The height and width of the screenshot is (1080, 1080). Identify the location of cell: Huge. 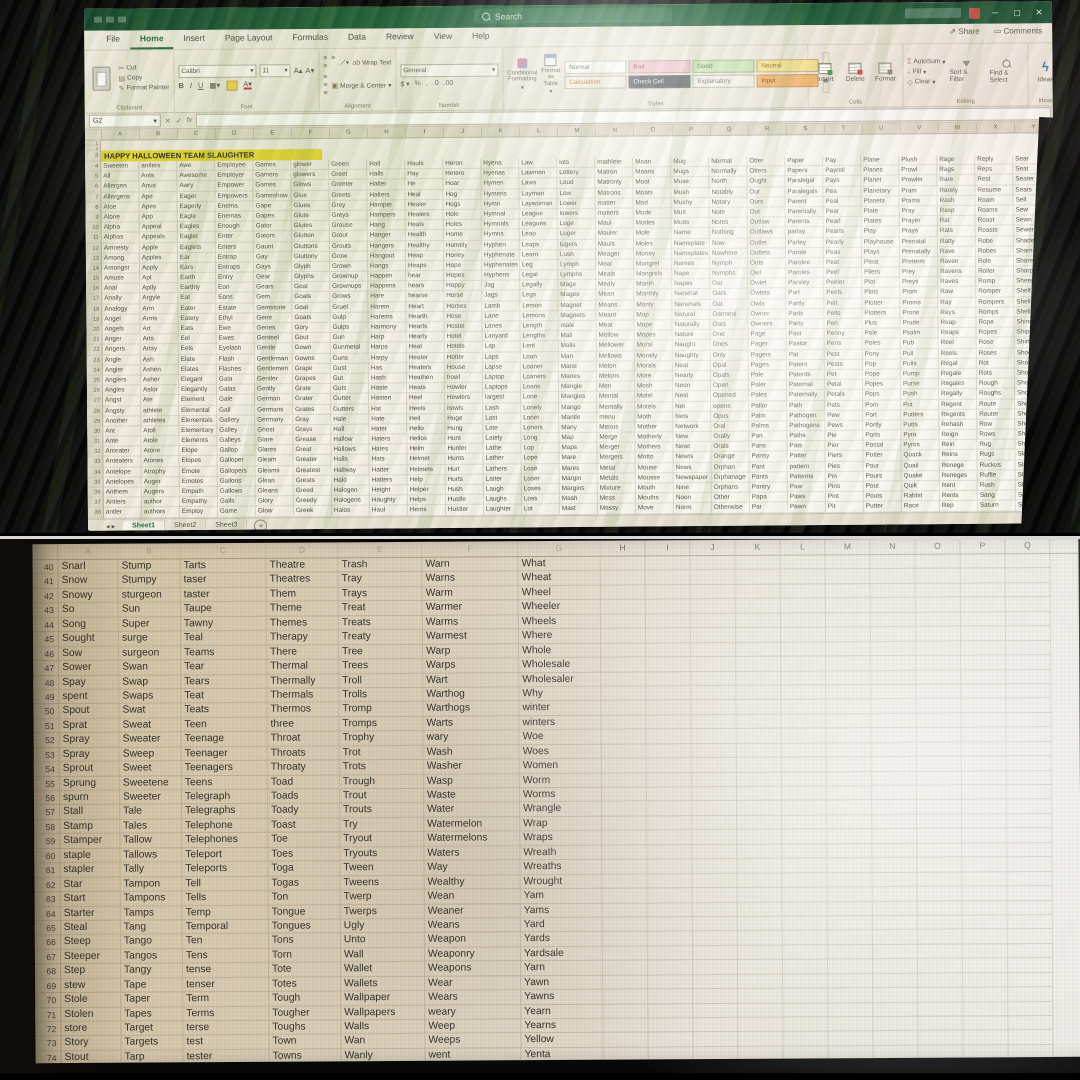
(464, 418).